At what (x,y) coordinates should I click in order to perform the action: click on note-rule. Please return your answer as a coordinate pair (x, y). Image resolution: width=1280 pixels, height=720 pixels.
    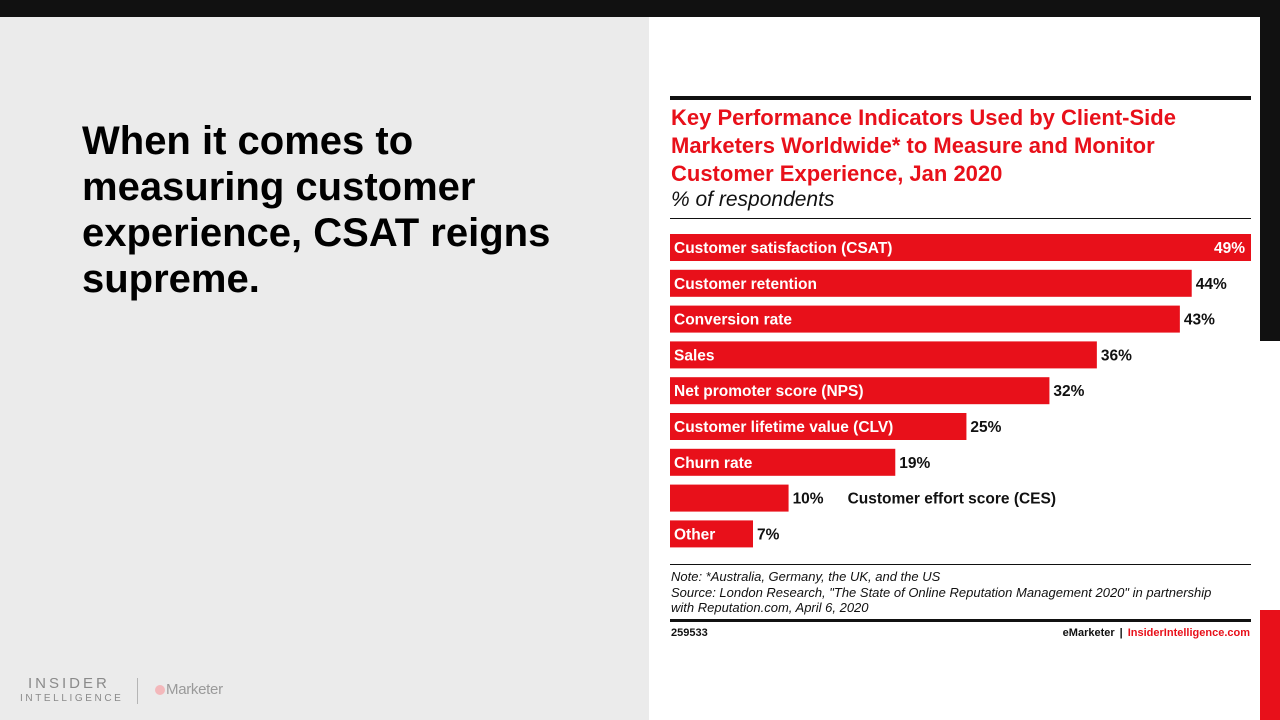
    Looking at the image, I should click on (960, 564).